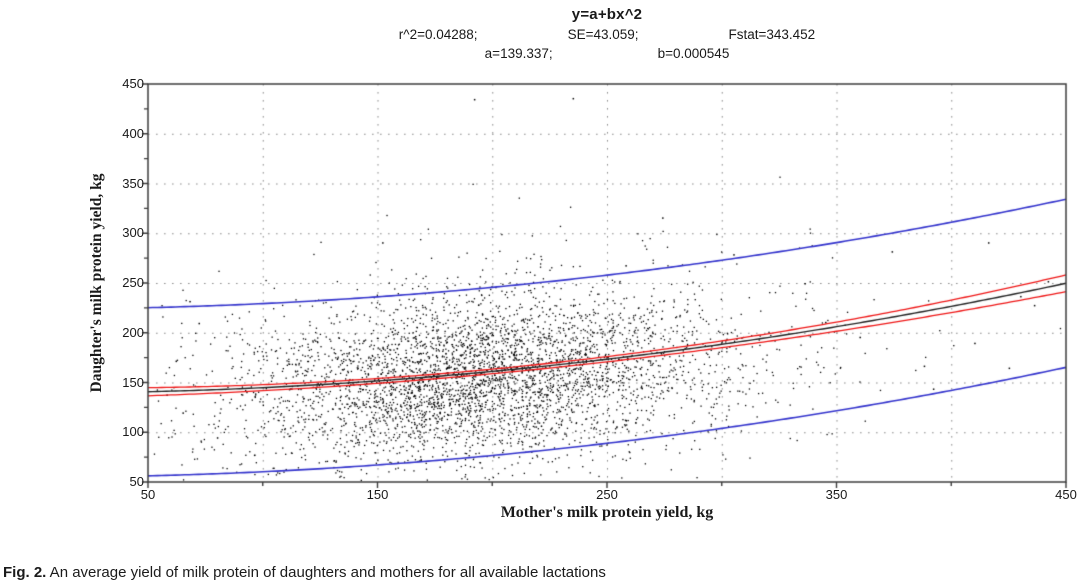 The width and height of the screenshot is (1082, 588). I want to click on y-tick-label: 250, so click(133, 282).